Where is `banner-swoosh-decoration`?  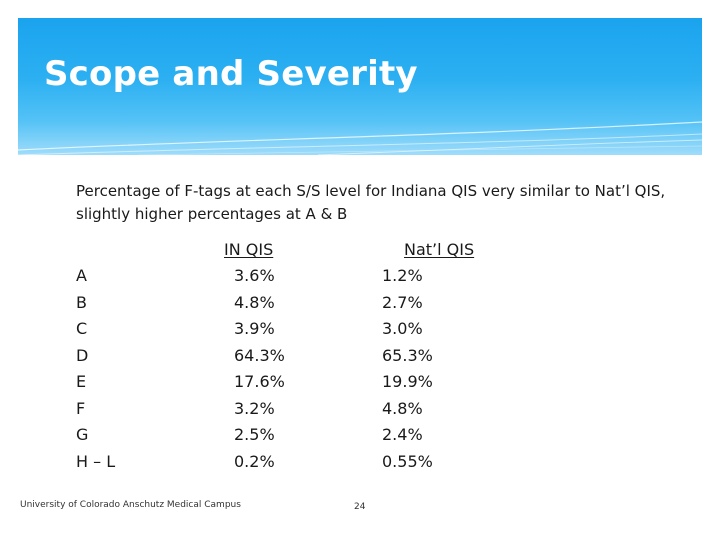
banner-swoosh-decoration is located at coordinates (360, 138).